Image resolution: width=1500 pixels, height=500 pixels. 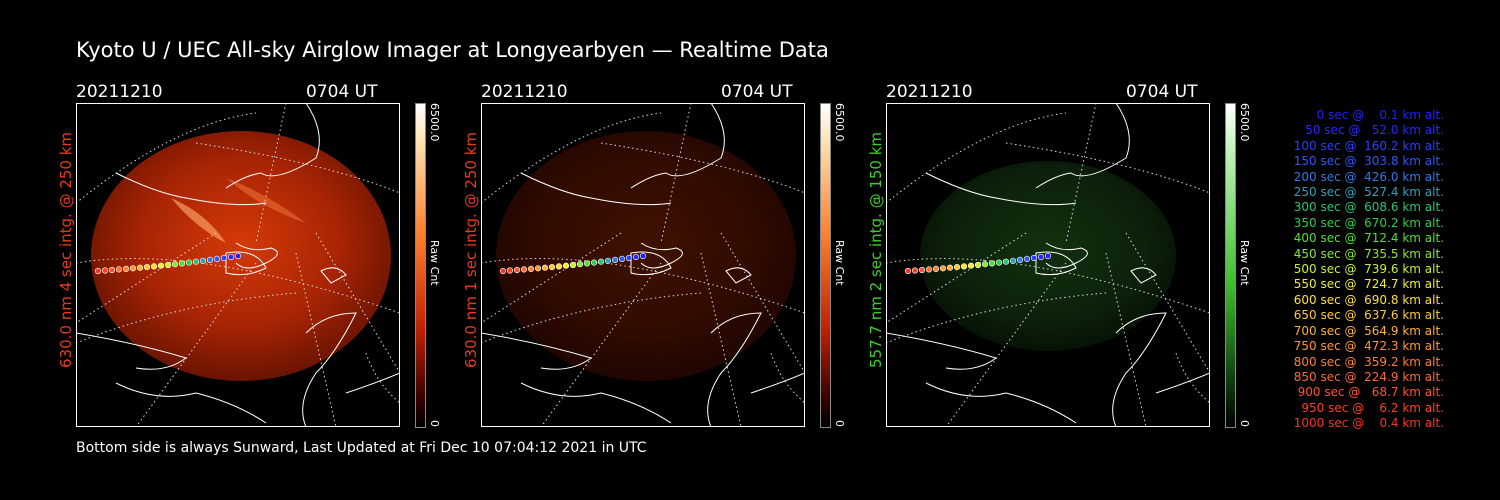 I want to click on legend-row: 150 sec @ 303.8 km alt., so click(x=1366, y=161).